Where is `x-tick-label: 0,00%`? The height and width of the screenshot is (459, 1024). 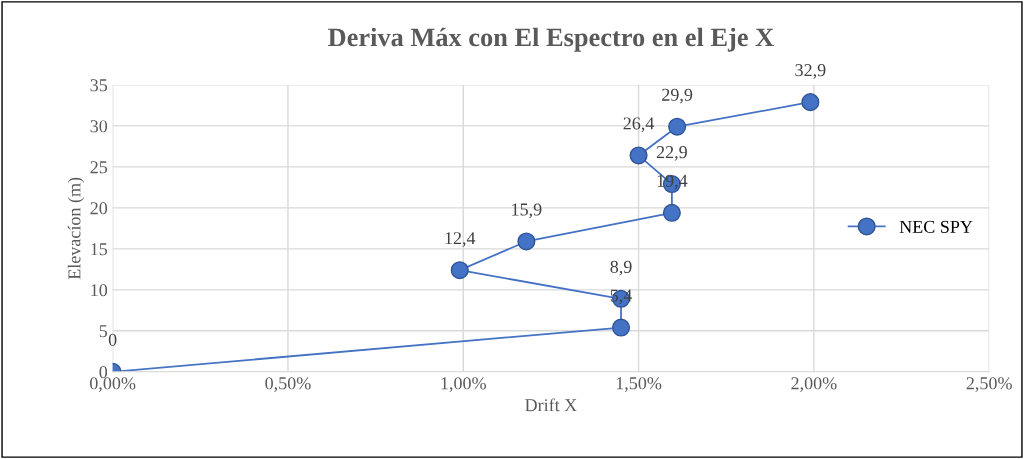 x-tick-label: 0,00% is located at coordinates (113, 384).